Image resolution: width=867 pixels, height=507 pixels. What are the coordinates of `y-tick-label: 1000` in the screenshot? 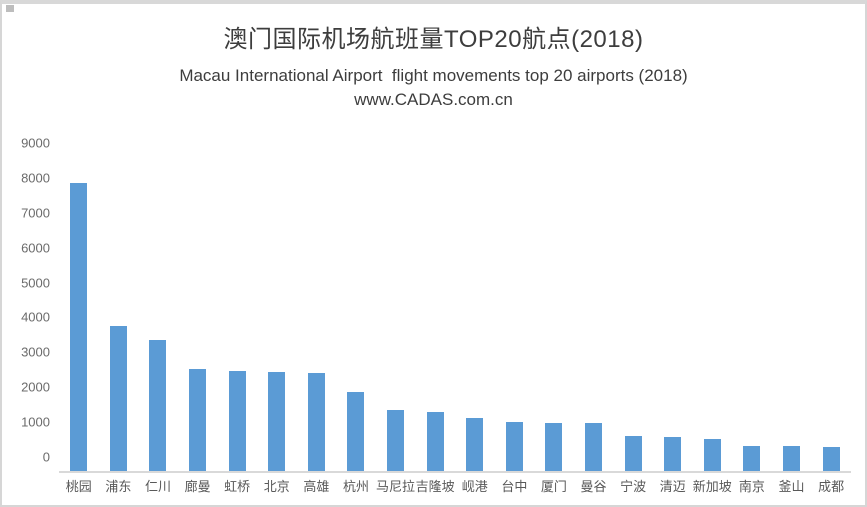 It's located at (35, 422).